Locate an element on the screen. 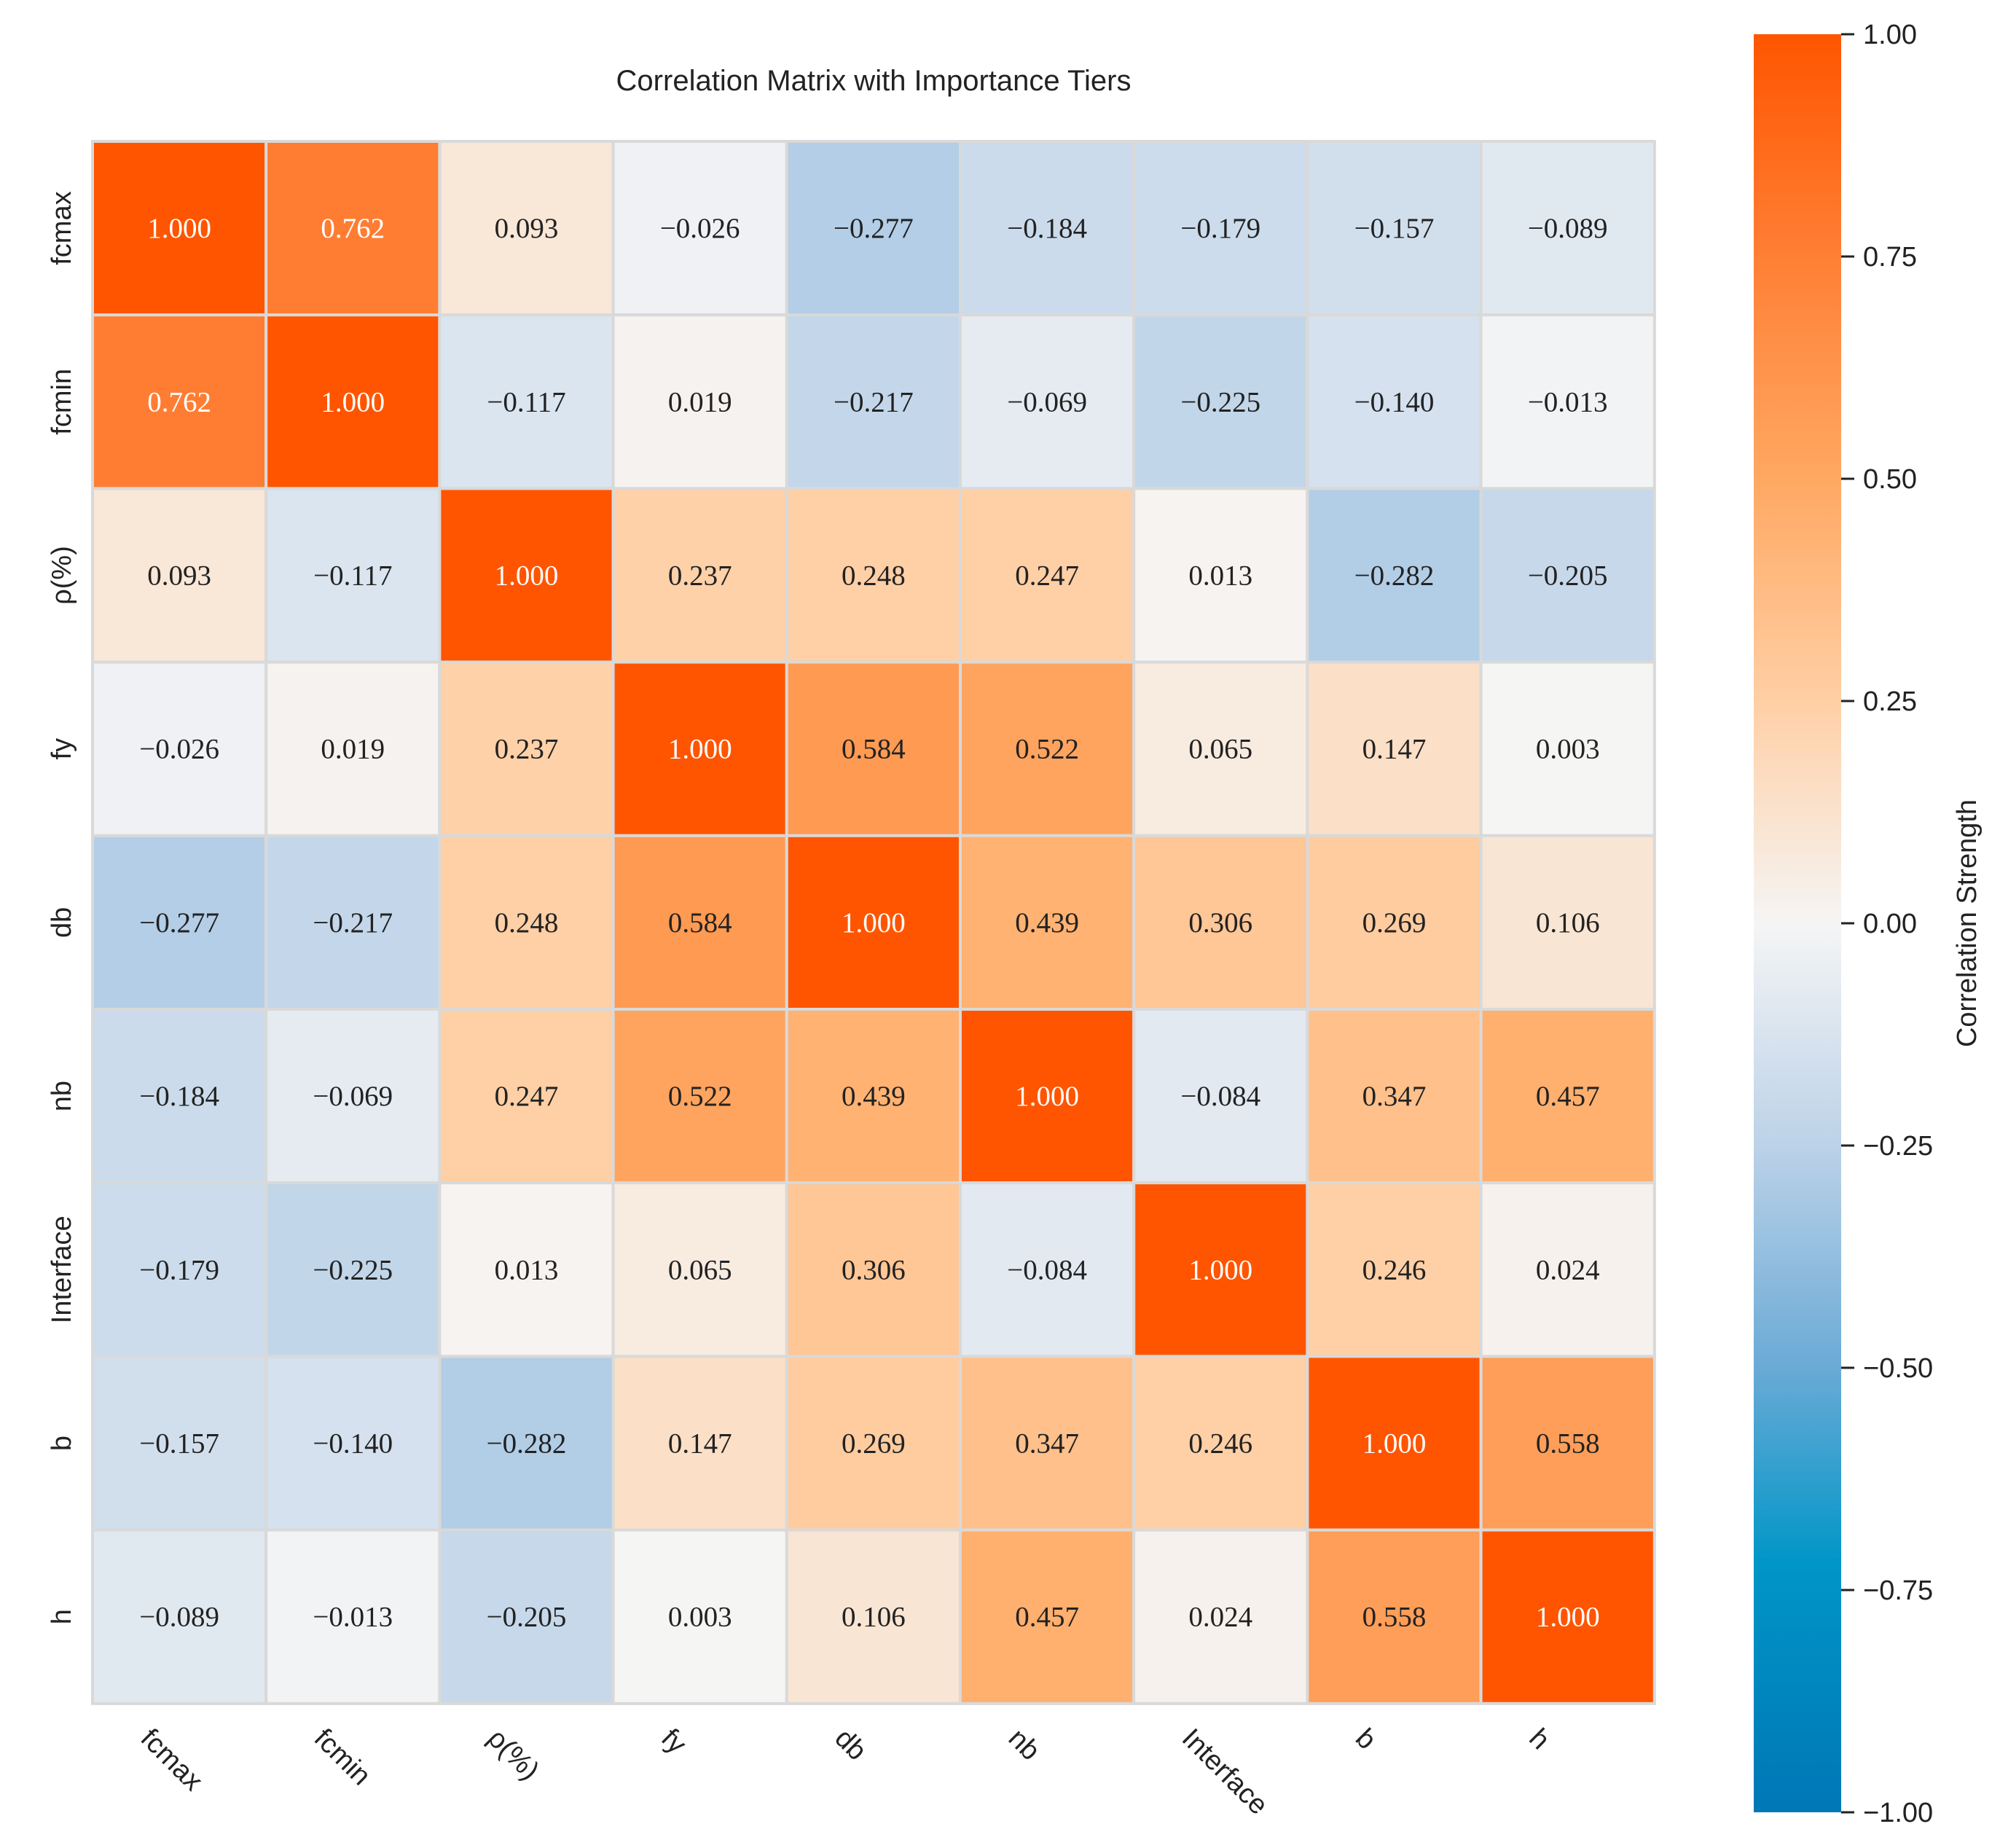 The width and height of the screenshot is (2000, 1848). x-tick-label: h is located at coordinates (1539, 1739).